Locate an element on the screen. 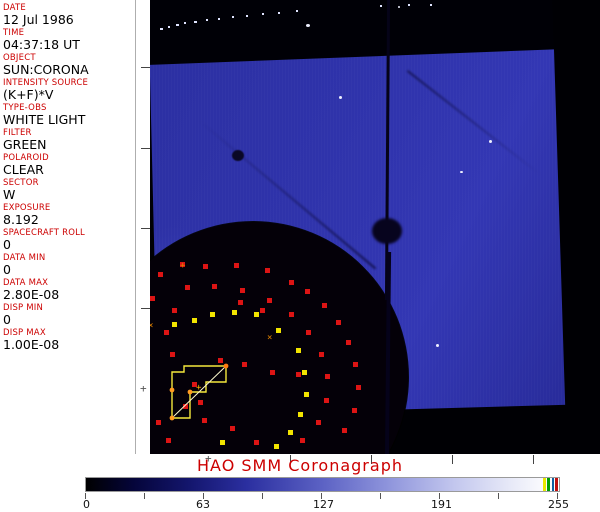  metadata-field-object: OBJECT SUN:CORONA is located at coordinates (69, 65).